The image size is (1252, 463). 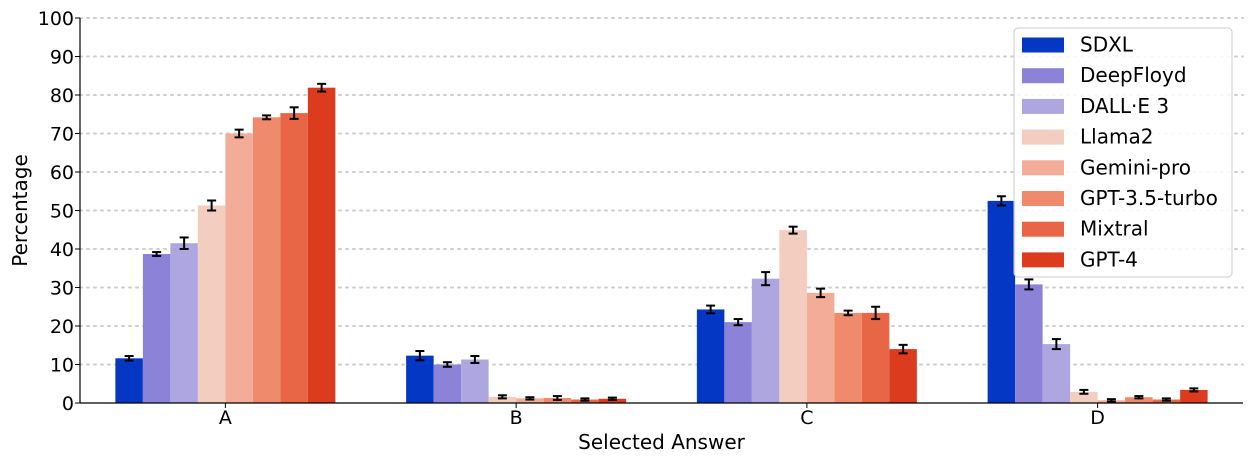 I want to click on y-tick-label: 0, so click(x=68, y=404).